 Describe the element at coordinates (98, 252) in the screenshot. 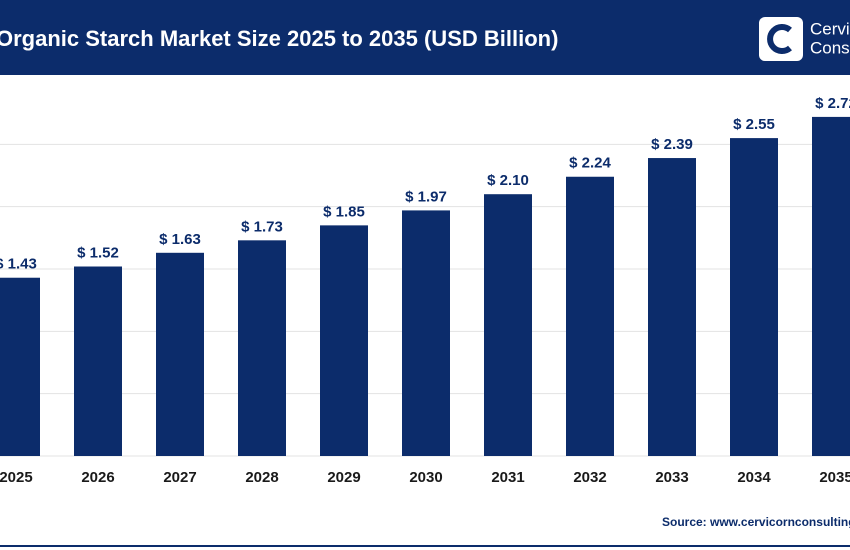

I see `value-label: $ 1.52` at that location.